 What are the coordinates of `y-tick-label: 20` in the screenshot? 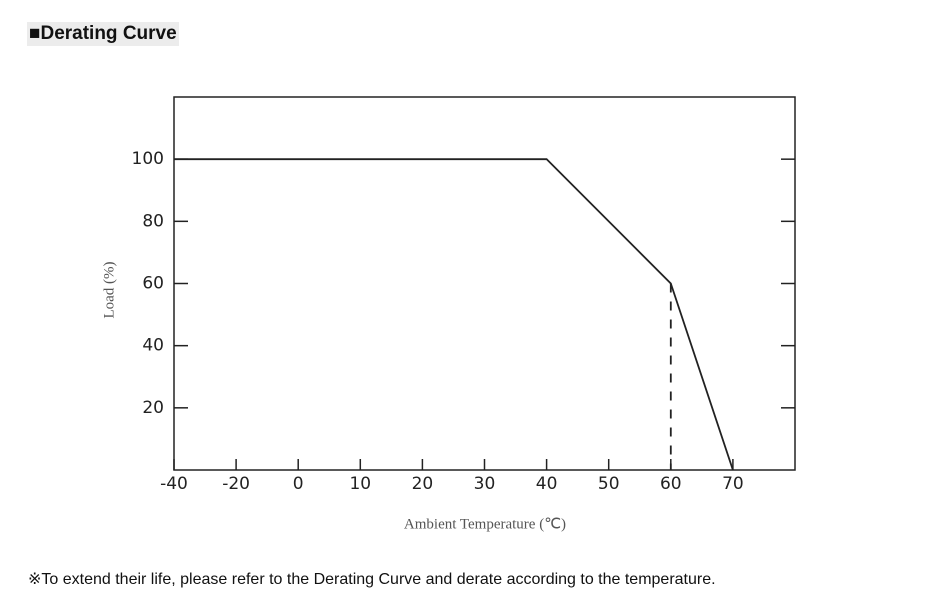 It's located at (153, 408).